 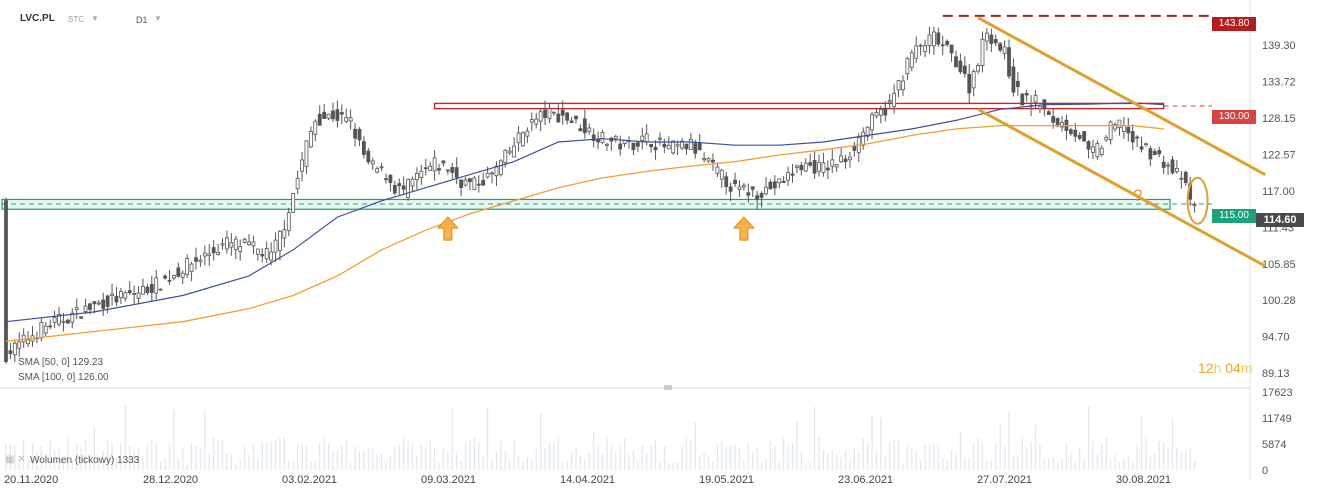 What do you see at coordinates (1279, 265) in the screenshot?
I see `y-tick-label: 105.85` at bounding box center [1279, 265].